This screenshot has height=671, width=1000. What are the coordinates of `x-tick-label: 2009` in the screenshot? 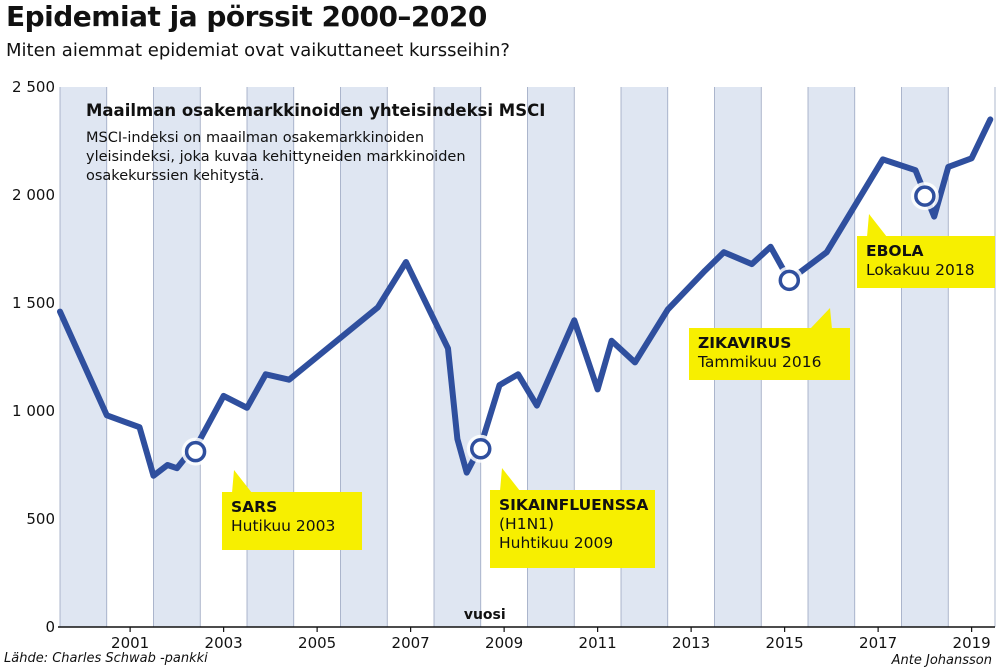 It's located at (504, 643).